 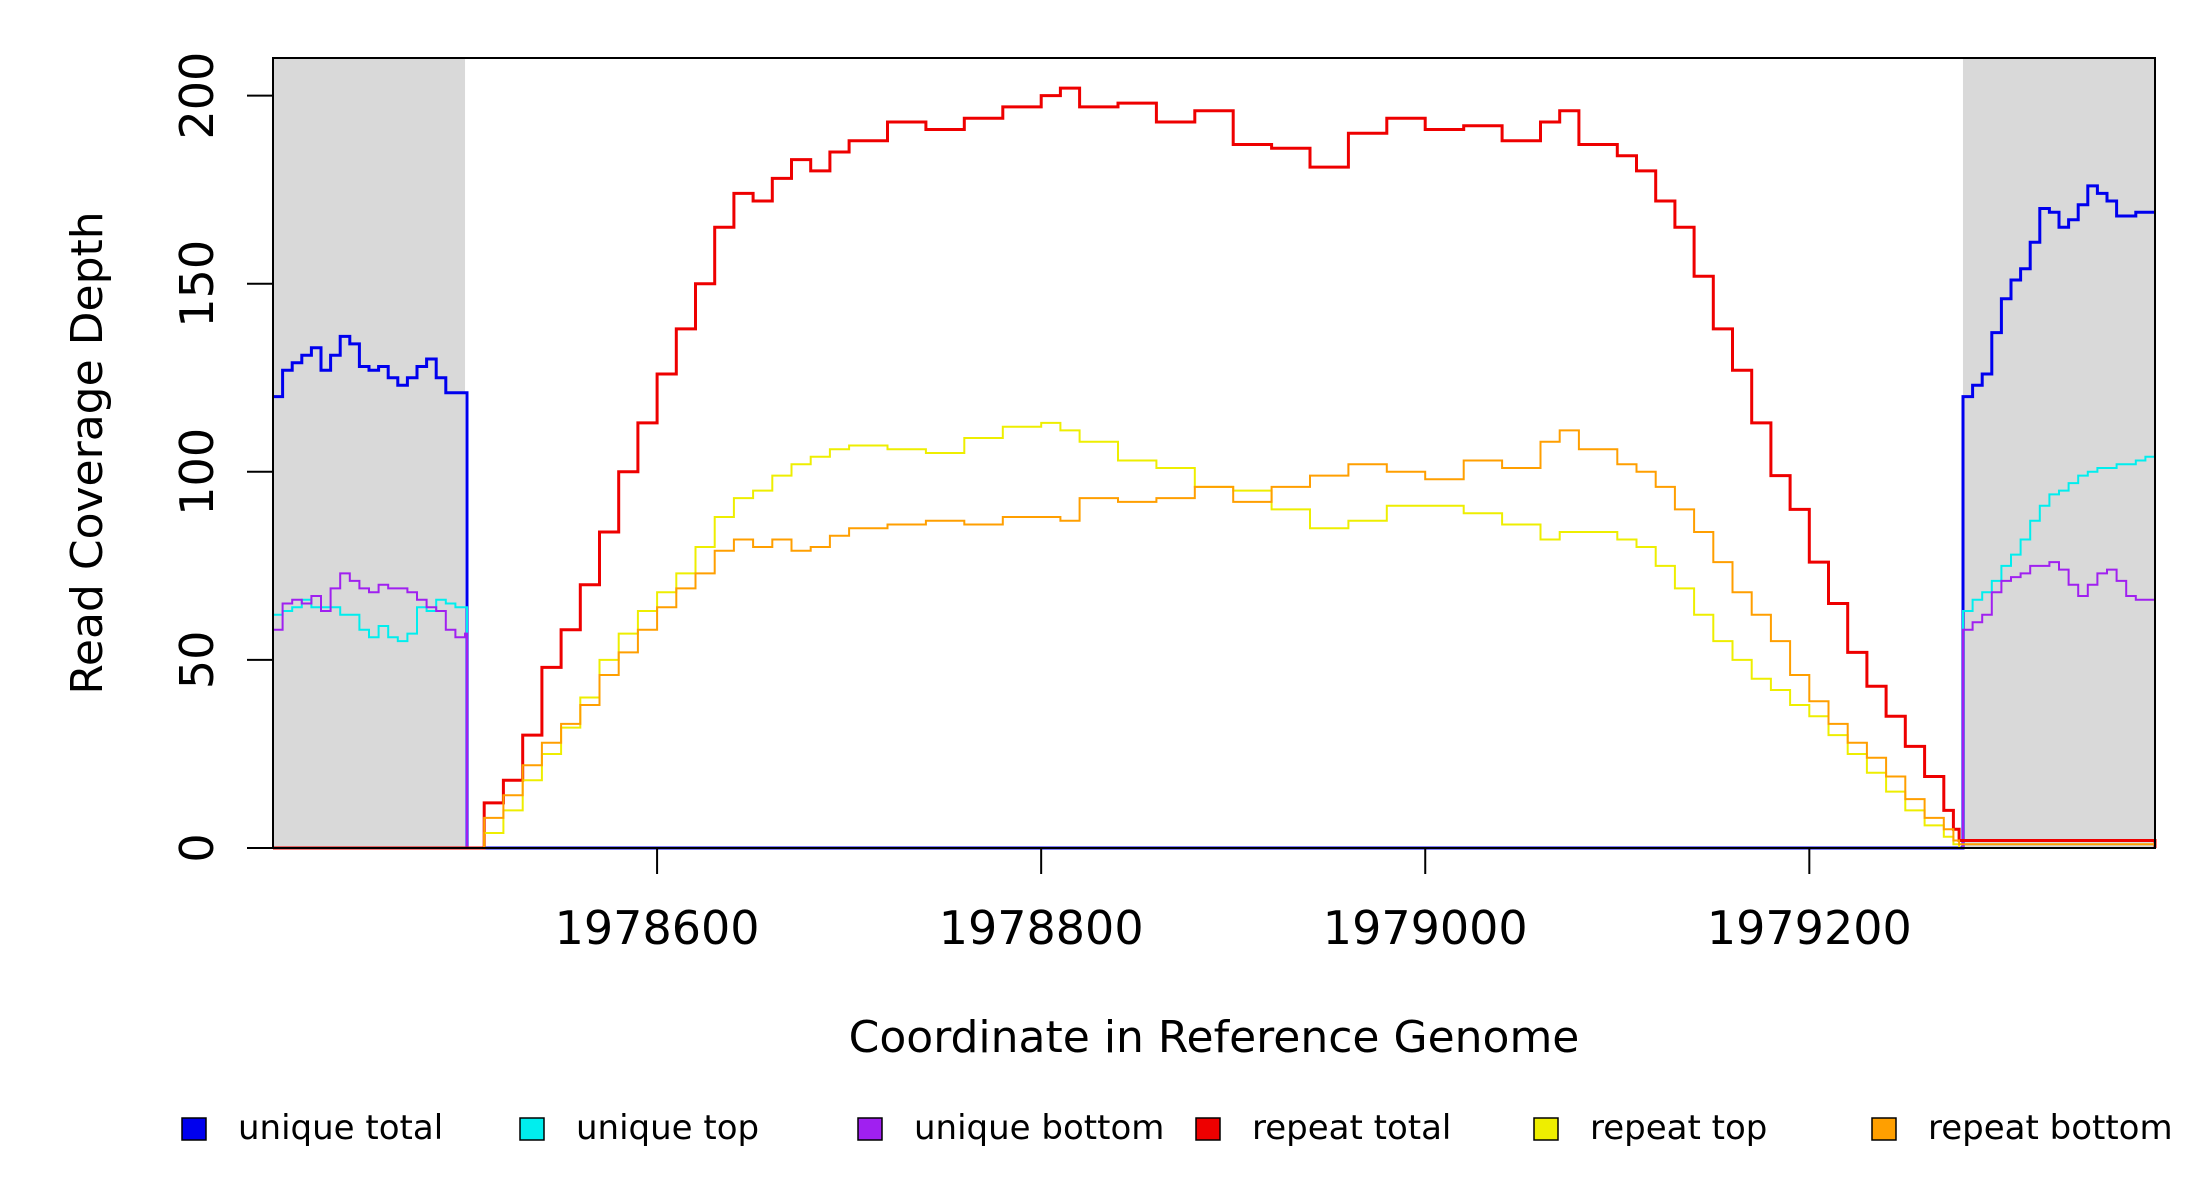 I want to click on legend-swatch-repeat-top, so click(x=1546, y=1129).